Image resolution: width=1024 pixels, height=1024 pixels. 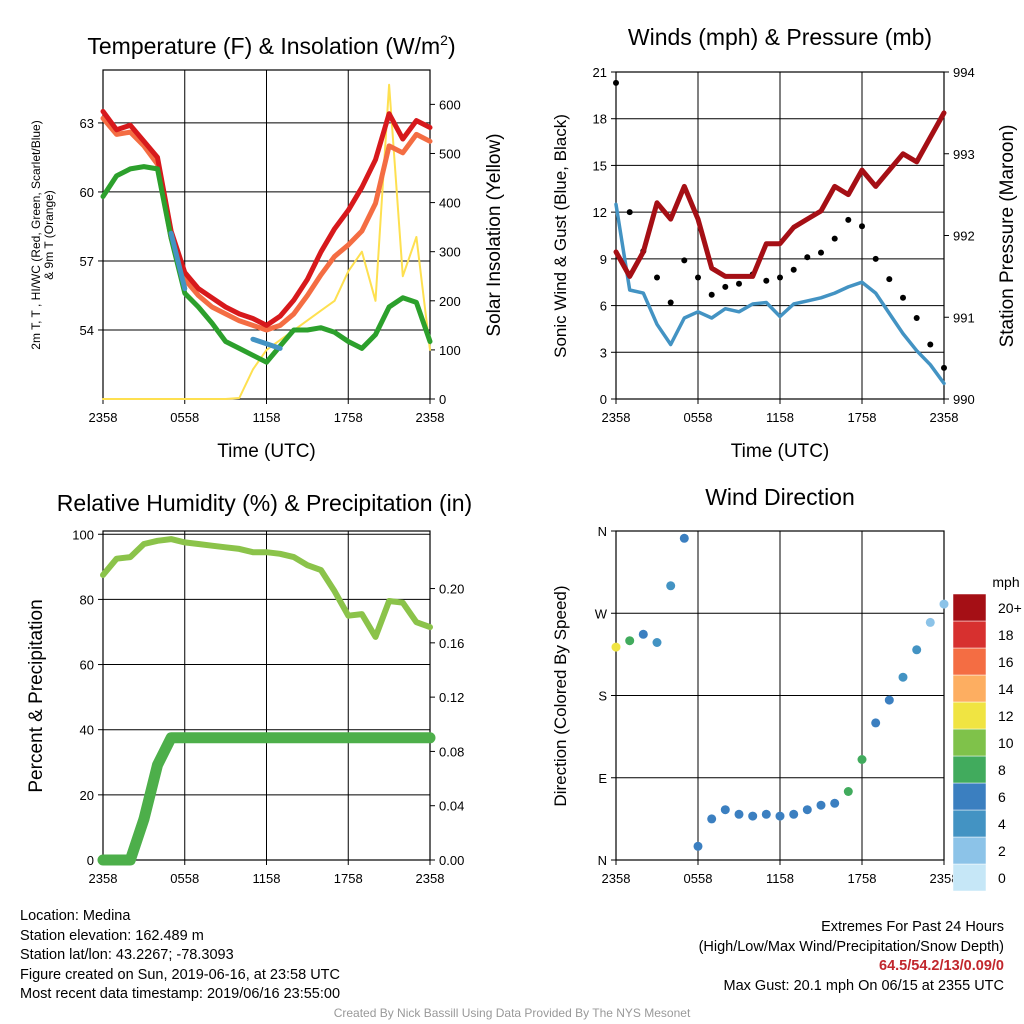 I want to click on y-tick-label: W, so click(x=601, y=613).